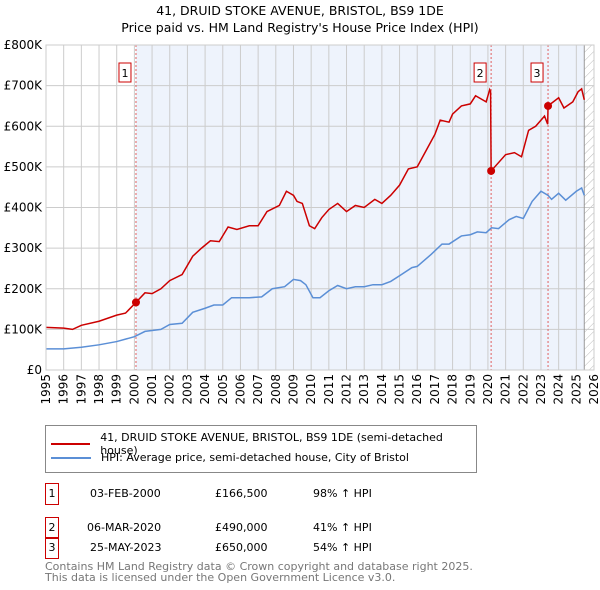 Image resolution: width=600 pixels, height=590 pixels. Describe the element at coordinates (34, 370) in the screenshot. I see `y-tick-label: £0` at that location.